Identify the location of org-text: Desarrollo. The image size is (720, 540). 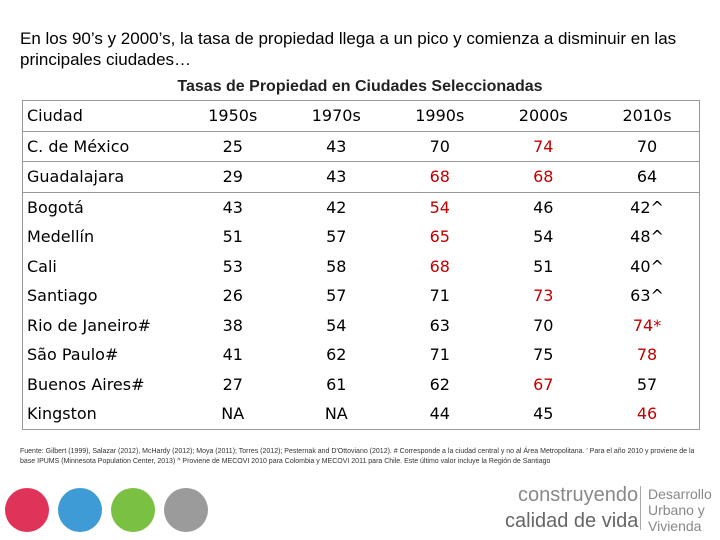
(680, 494).